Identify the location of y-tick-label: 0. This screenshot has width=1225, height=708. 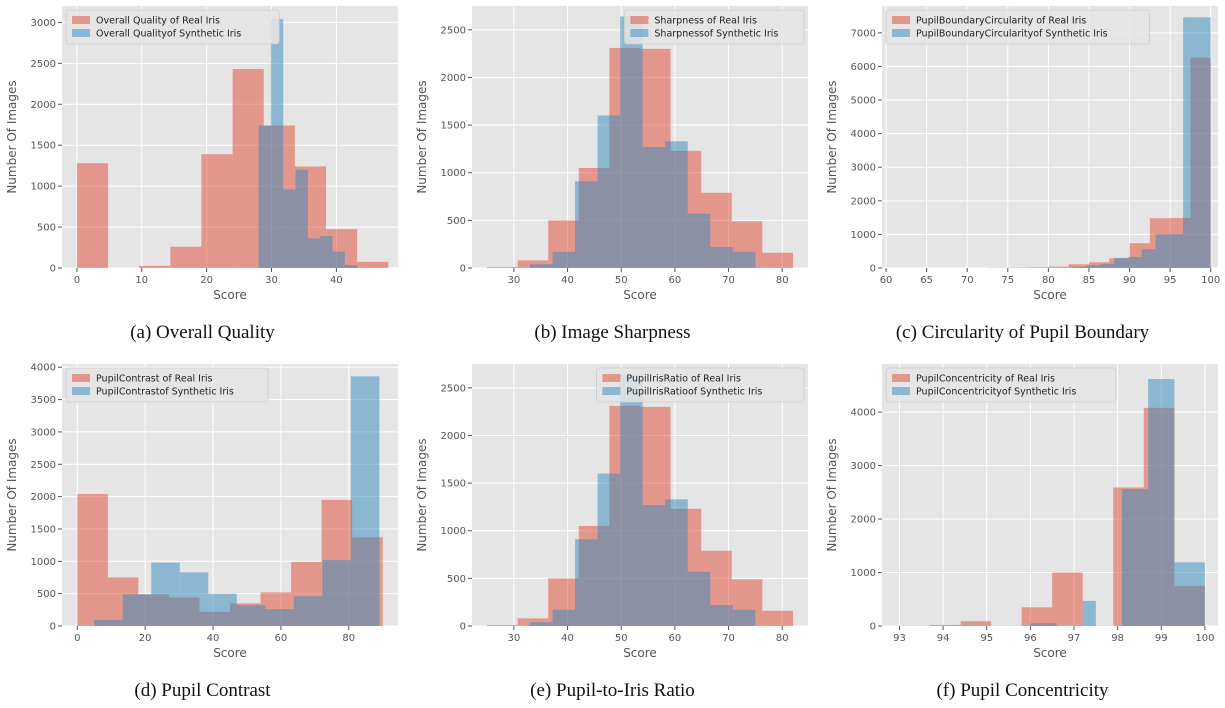
(873, 627).